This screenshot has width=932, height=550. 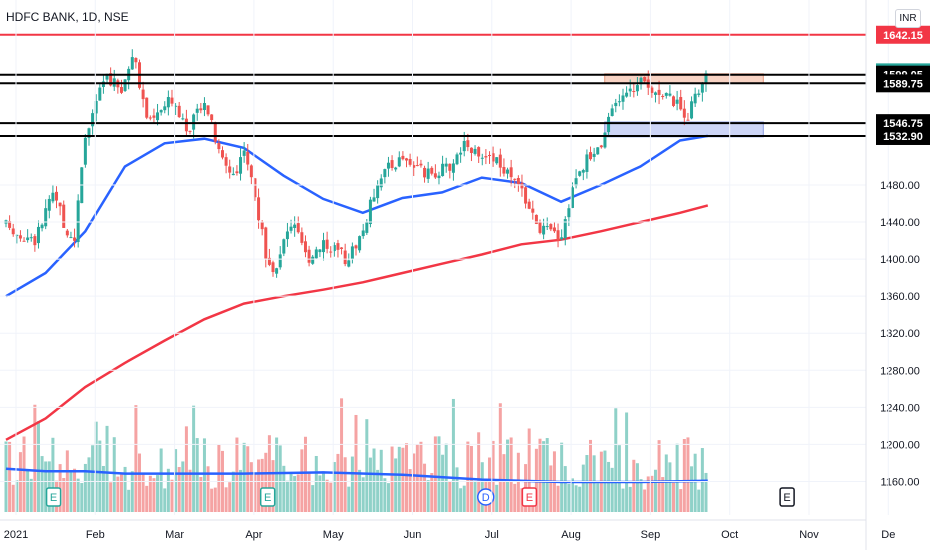 I want to click on price-label-box, so click(x=903, y=83).